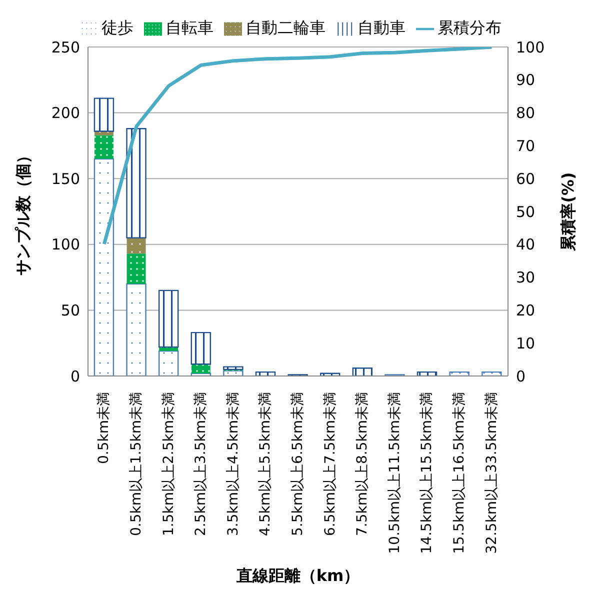 The width and height of the screenshot is (591, 599). Describe the element at coordinates (168, 464) in the screenshot. I see `x-tick-label: 1.5km以上2.5km未満` at that location.